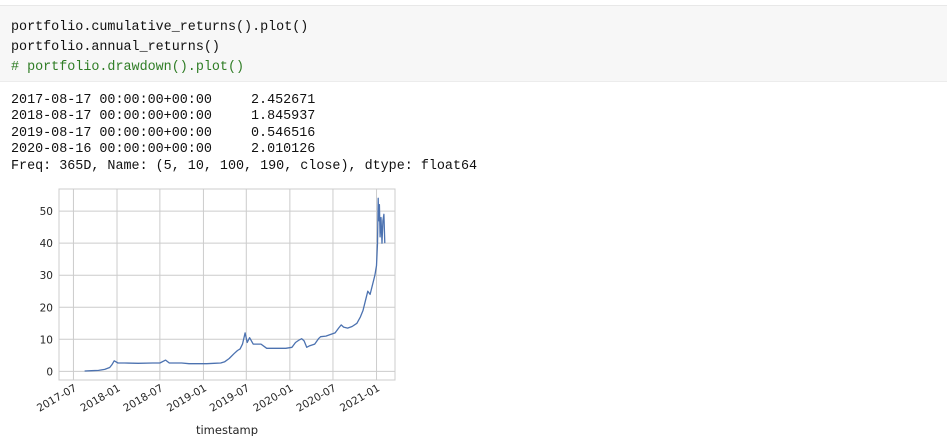 The height and width of the screenshot is (436, 947). What do you see at coordinates (115, 47) in the screenshot?
I see `code-line-2: portfolio.annual_returns()` at bounding box center [115, 47].